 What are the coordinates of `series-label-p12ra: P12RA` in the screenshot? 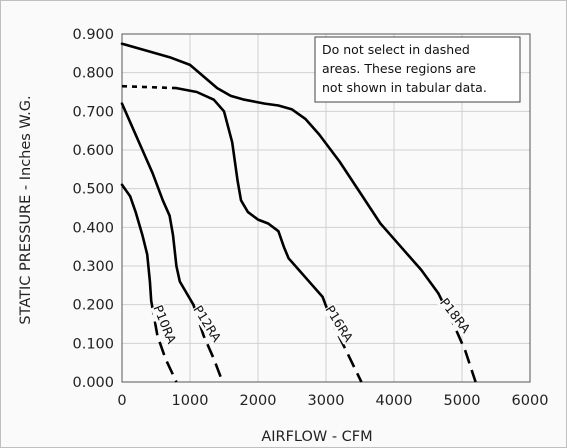 It's located at (207, 324).